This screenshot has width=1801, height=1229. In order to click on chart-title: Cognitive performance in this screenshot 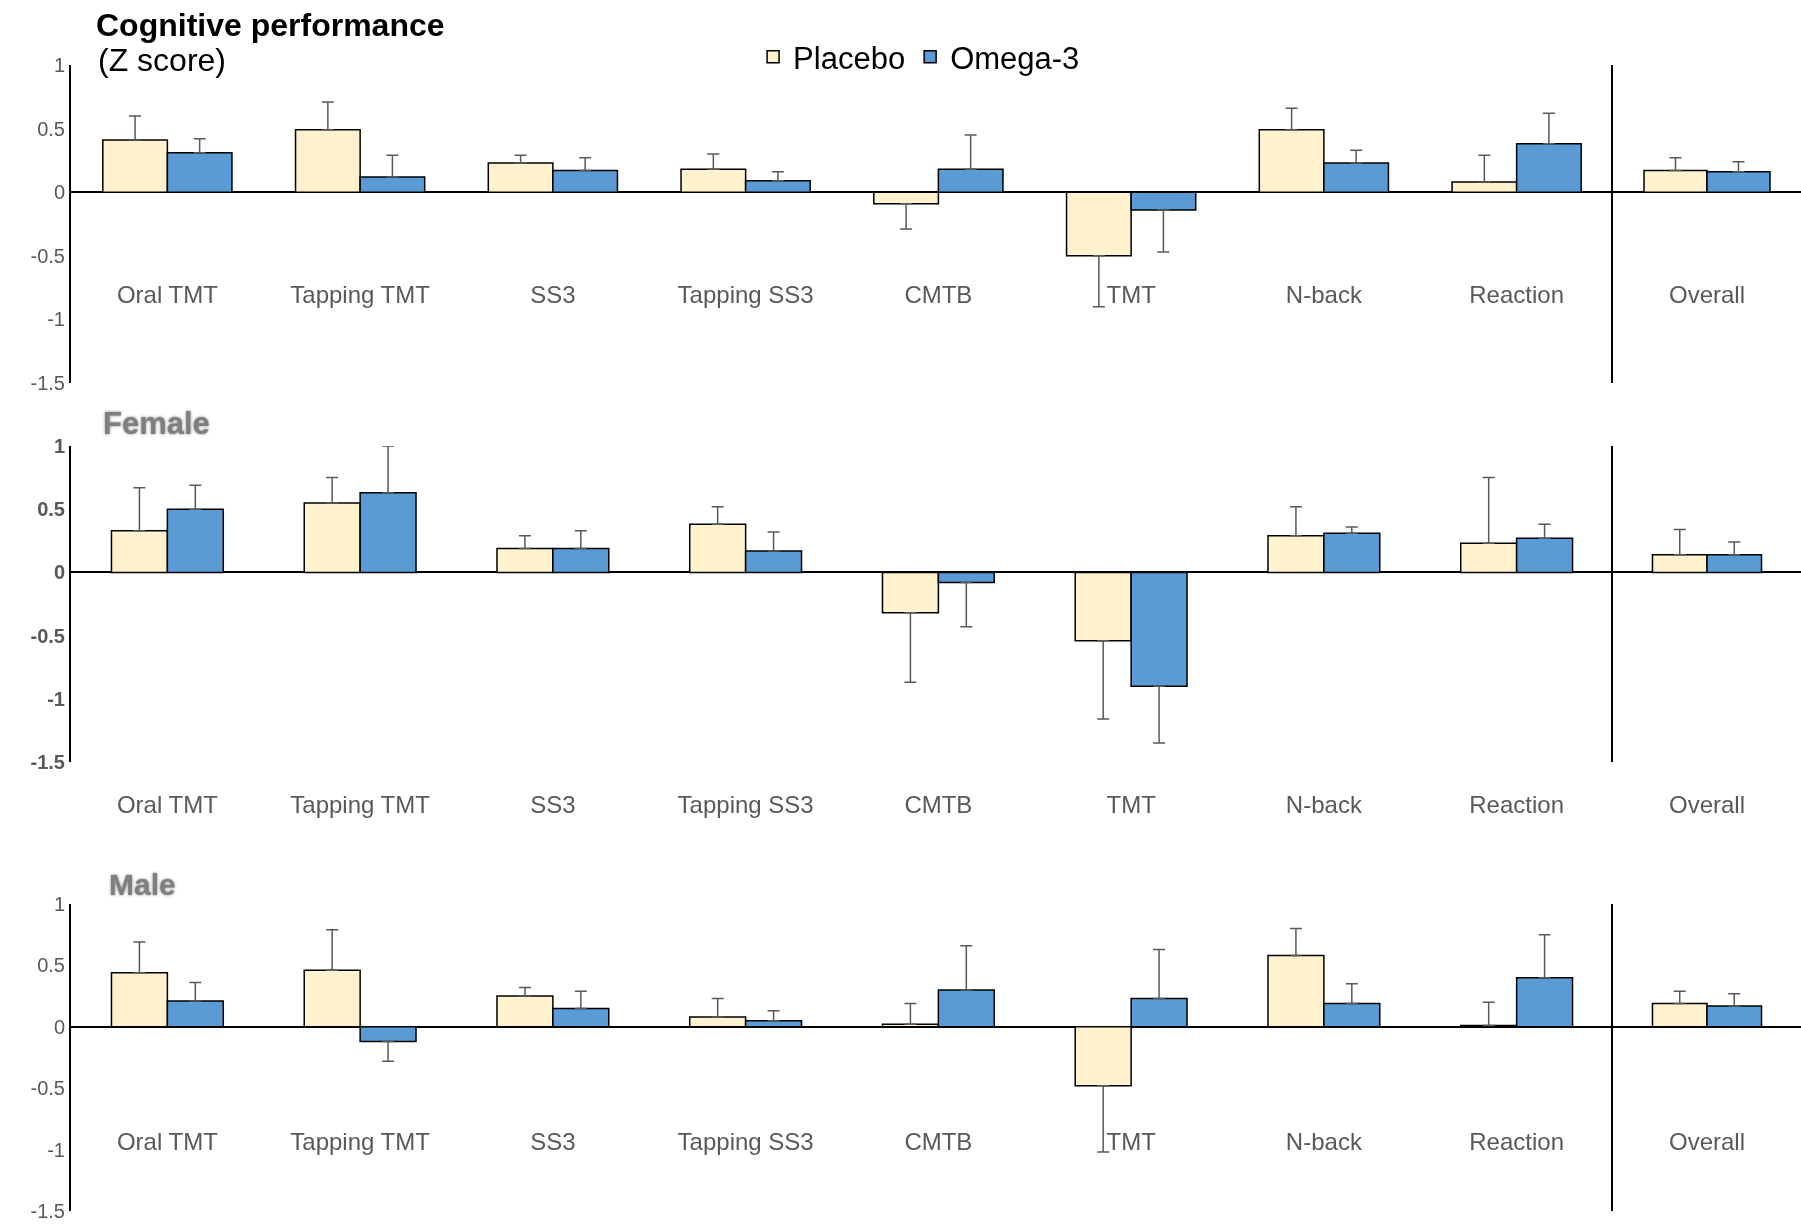, I will do `click(270, 25)`.